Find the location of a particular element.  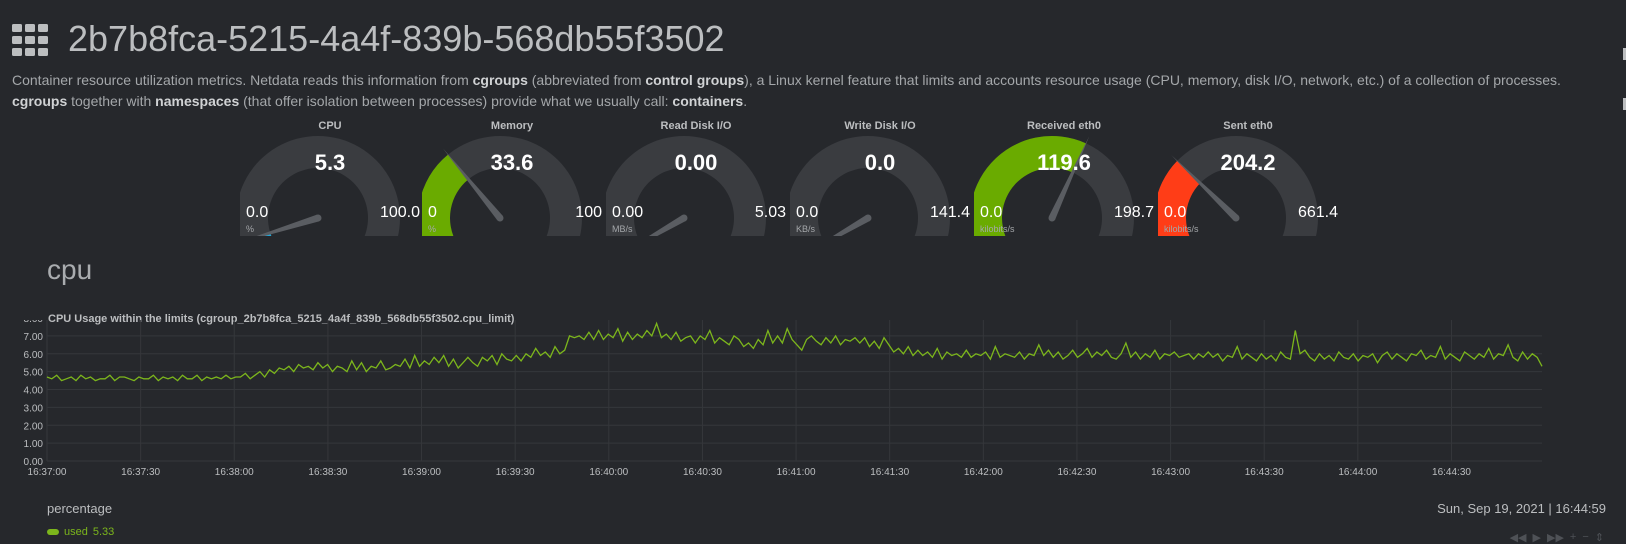

gauge-max: 661.4 is located at coordinates (1317, 212).